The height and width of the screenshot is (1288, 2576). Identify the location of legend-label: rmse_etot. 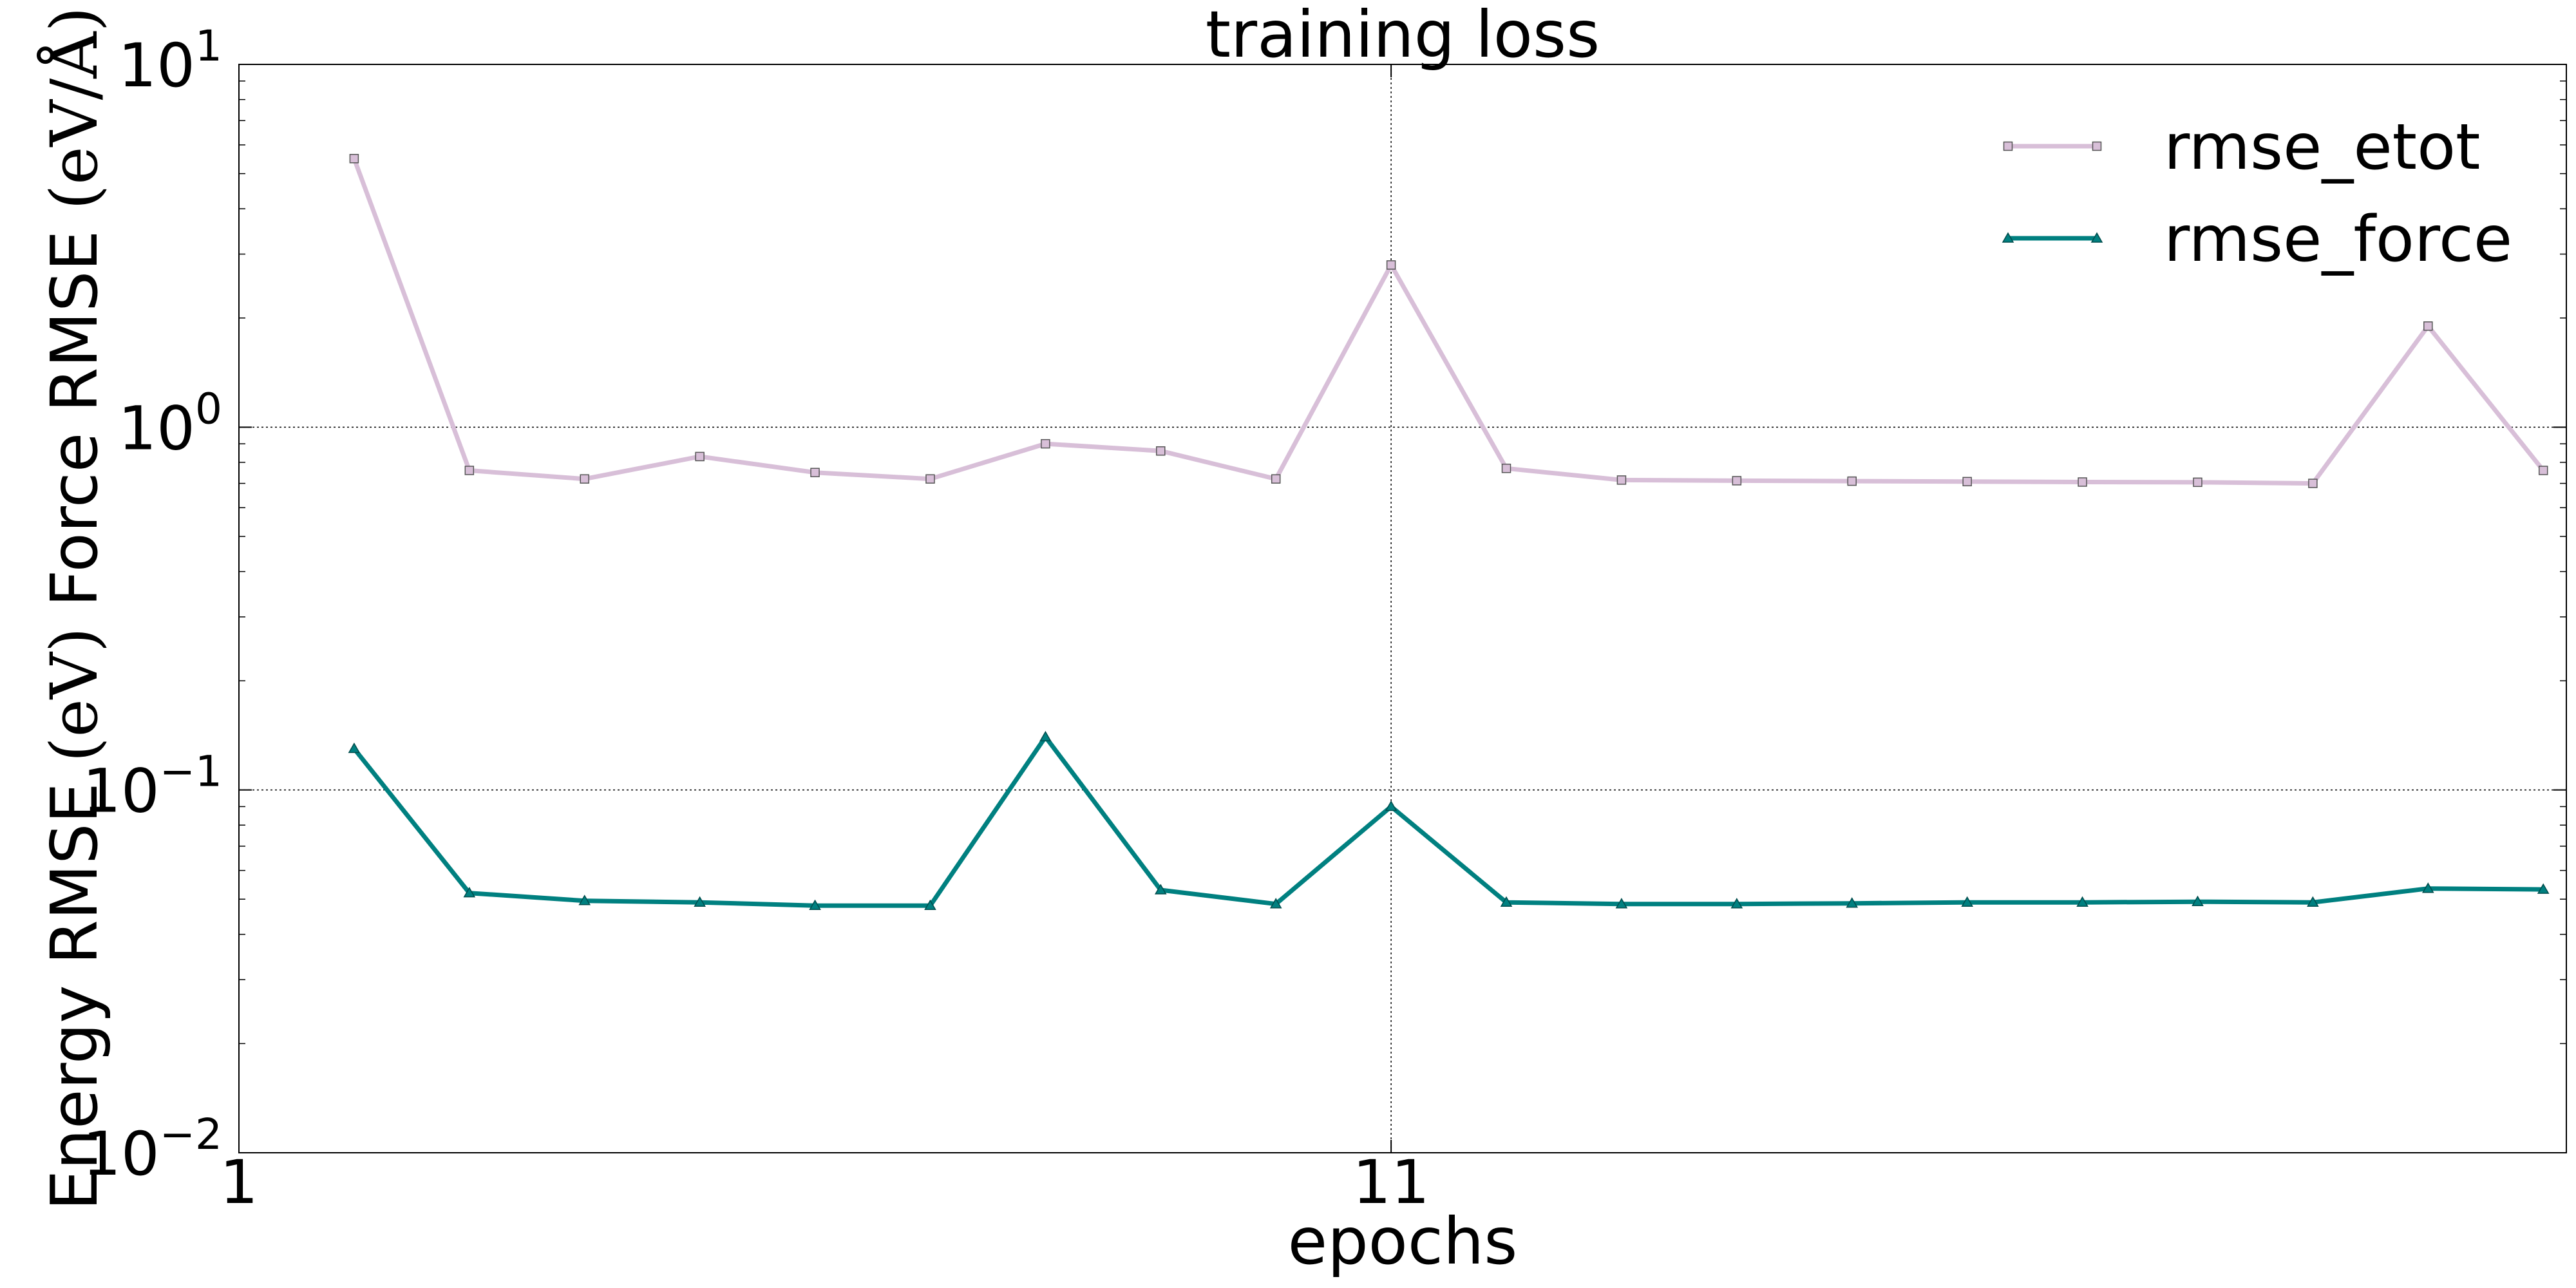
(2322, 147).